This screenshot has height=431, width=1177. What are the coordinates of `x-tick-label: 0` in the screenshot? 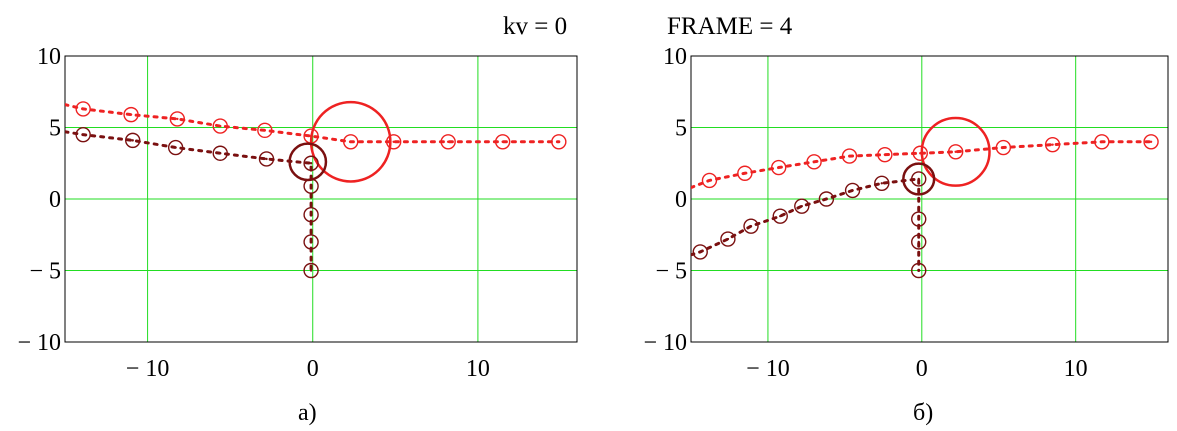 It's located at (313, 369).